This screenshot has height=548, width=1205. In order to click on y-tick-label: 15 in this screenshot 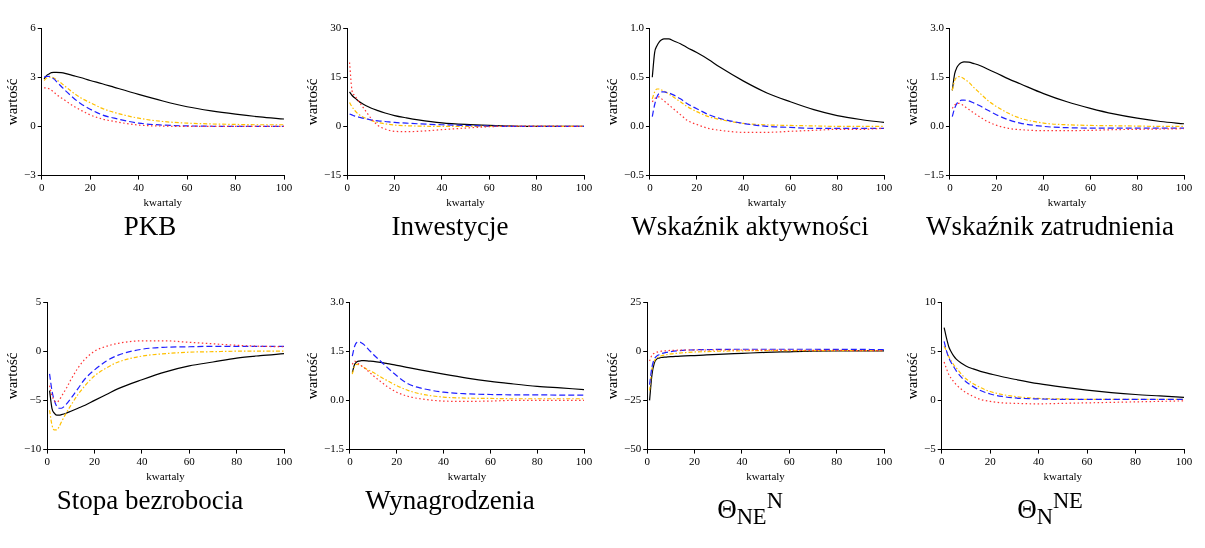, I will do `click(336, 76)`.